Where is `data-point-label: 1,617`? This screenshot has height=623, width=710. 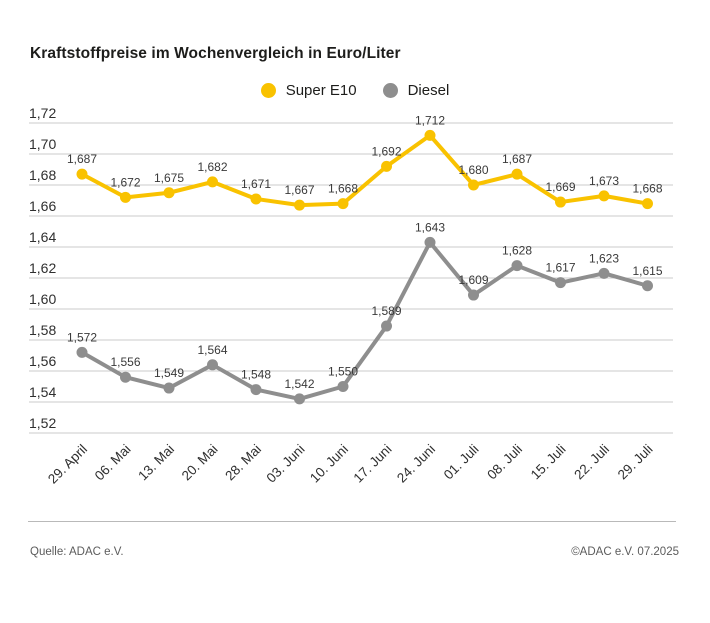
data-point-label: 1,617 is located at coordinates (560, 268).